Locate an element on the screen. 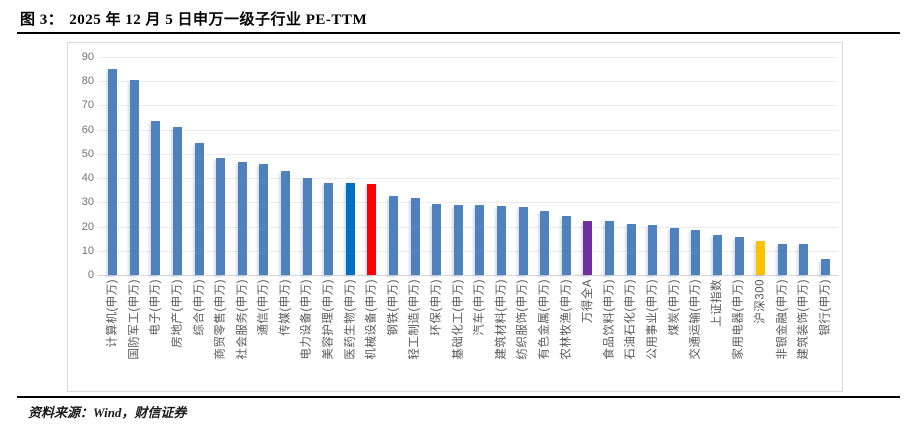  x-axis-tick-label: 家用电器(申万) is located at coordinates (739, 319).